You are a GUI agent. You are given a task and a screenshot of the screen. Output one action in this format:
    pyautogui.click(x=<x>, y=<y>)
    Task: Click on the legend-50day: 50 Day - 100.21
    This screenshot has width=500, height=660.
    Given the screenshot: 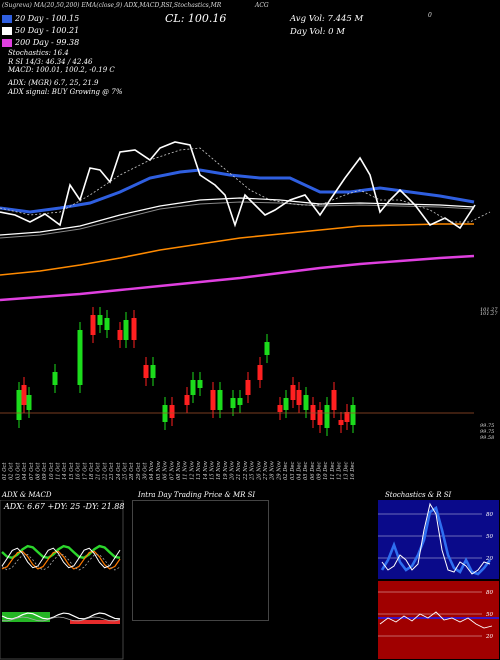 What is the action you would take?
    pyautogui.click(x=40, y=30)
    